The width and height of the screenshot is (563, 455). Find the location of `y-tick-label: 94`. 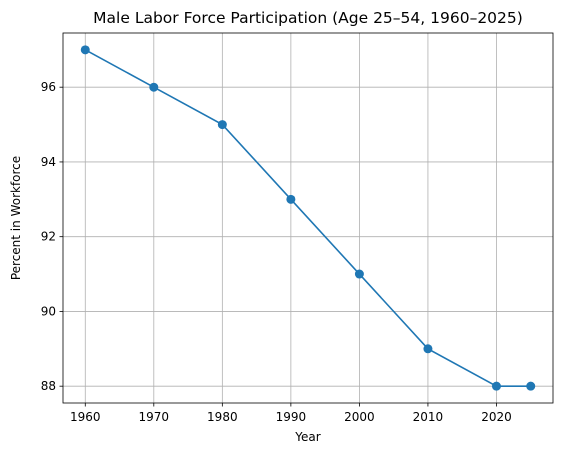

y-tick-label: 94 is located at coordinates (48, 162).